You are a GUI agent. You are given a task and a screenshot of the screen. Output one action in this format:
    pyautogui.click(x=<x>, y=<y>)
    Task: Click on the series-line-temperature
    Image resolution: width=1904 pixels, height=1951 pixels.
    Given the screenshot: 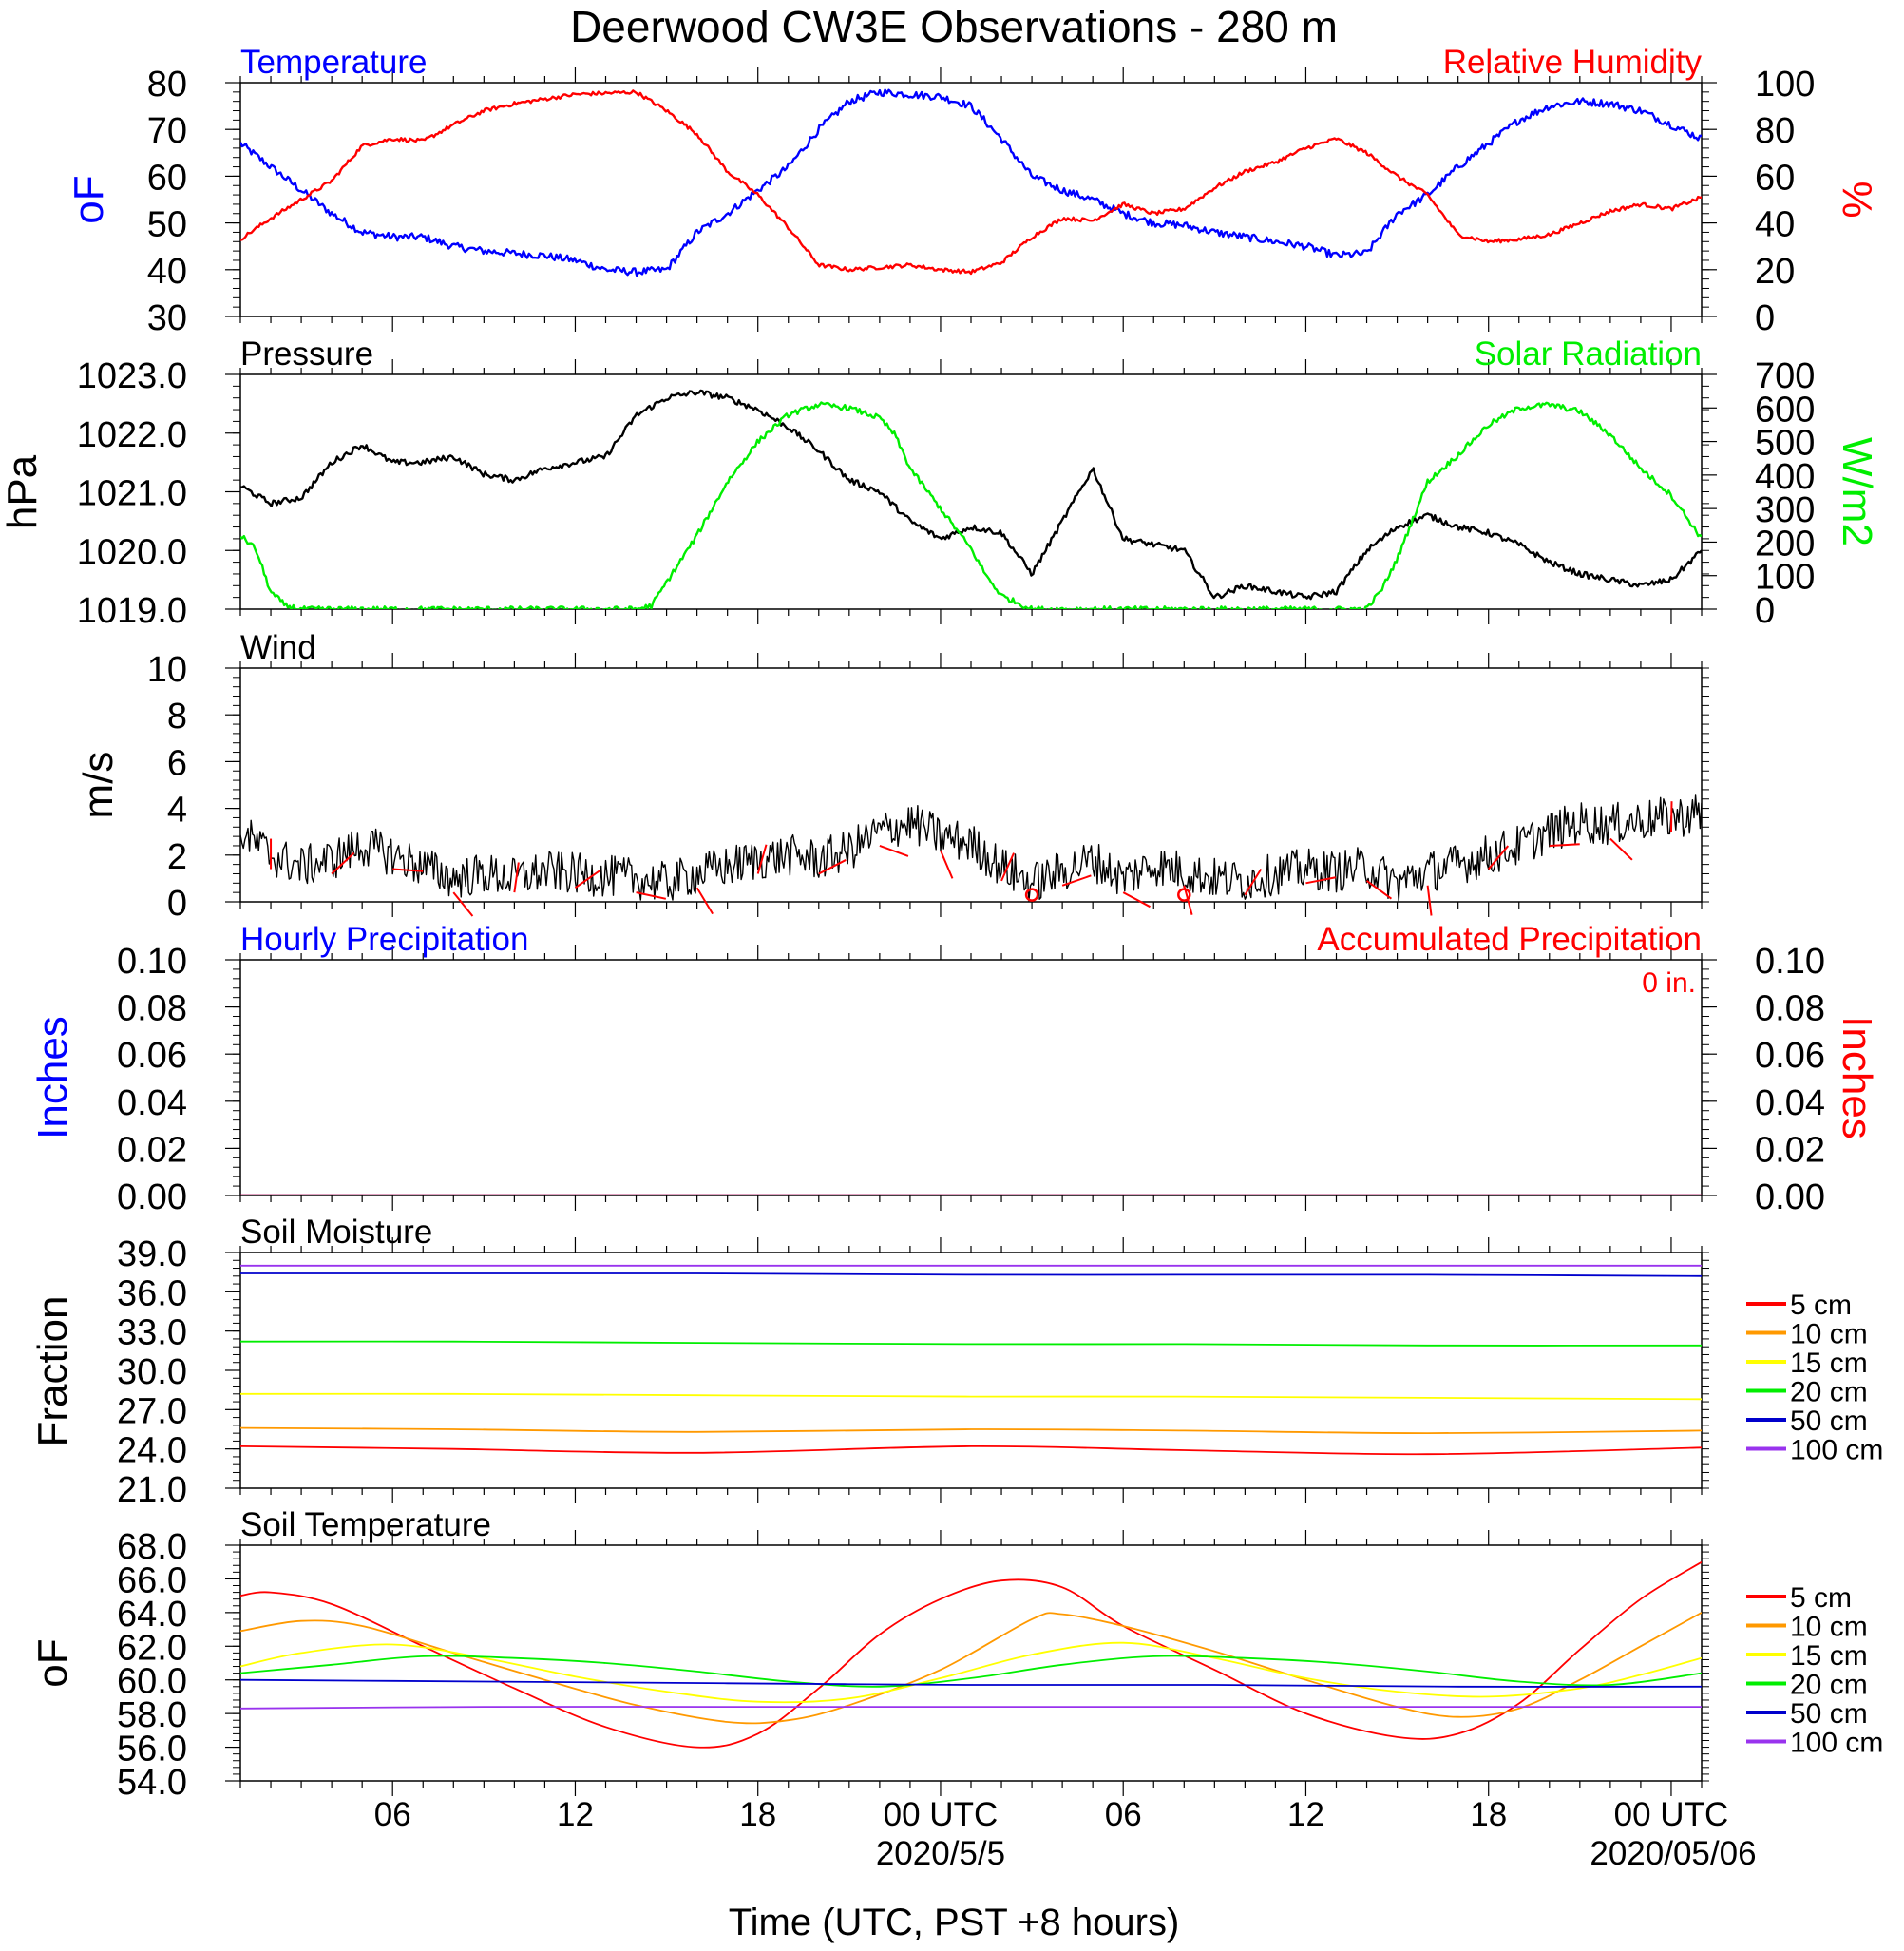 What is the action you would take?
    pyautogui.click(x=971, y=183)
    